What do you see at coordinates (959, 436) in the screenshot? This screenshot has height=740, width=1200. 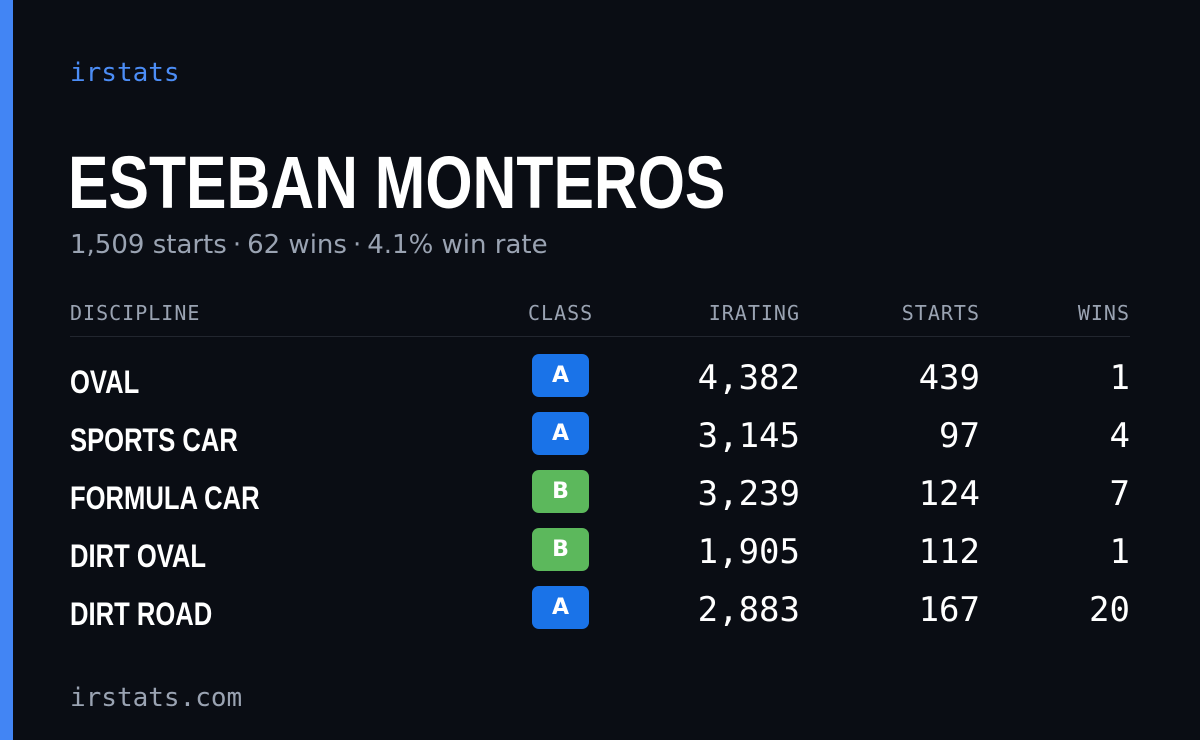 I see `starts-value: 97` at bounding box center [959, 436].